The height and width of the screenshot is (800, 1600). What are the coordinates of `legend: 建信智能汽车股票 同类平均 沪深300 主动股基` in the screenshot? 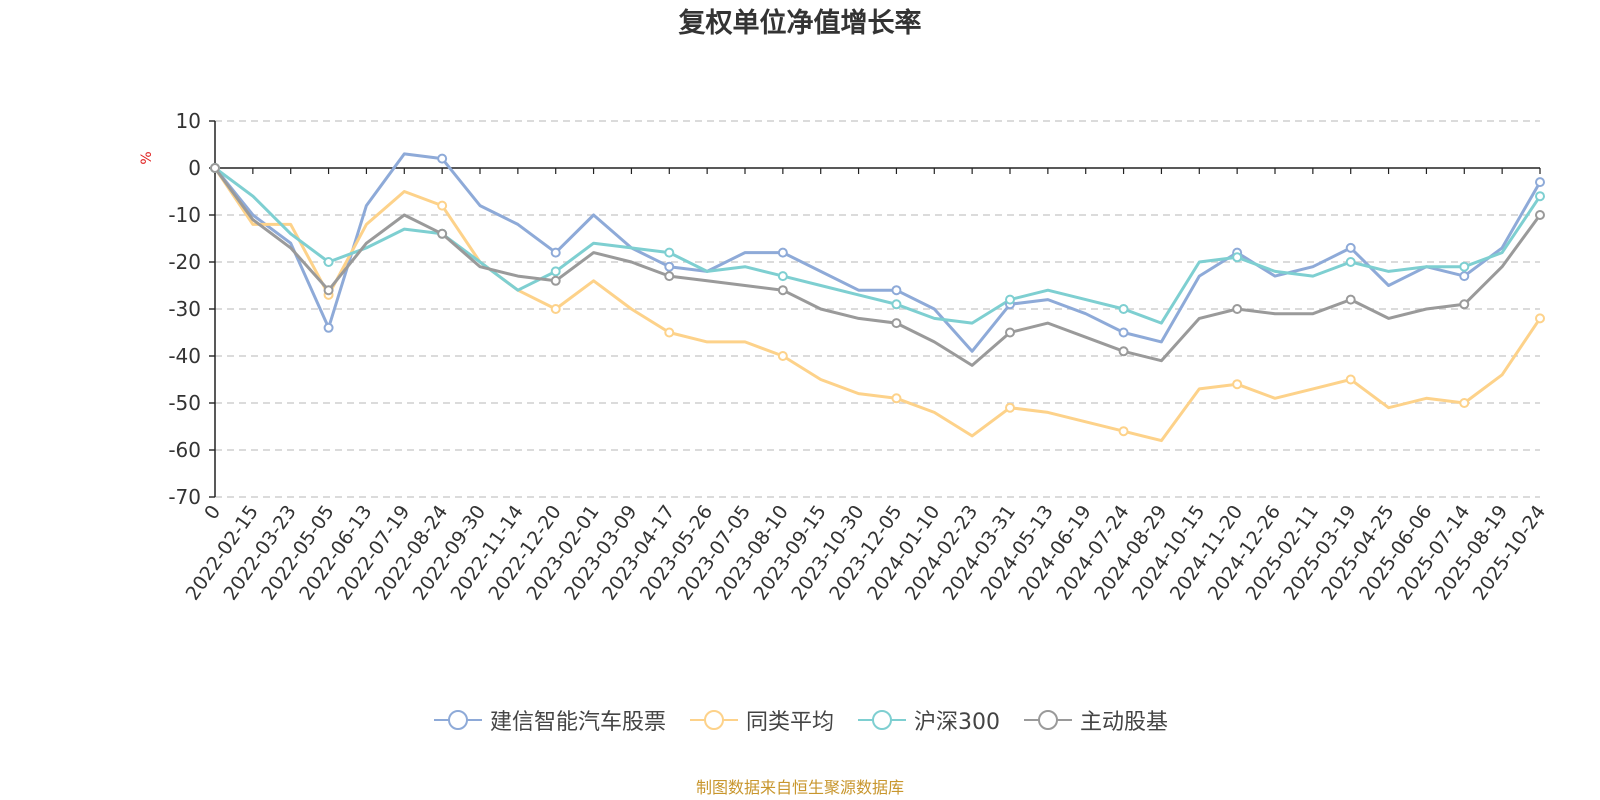 It's located at (800, 720).